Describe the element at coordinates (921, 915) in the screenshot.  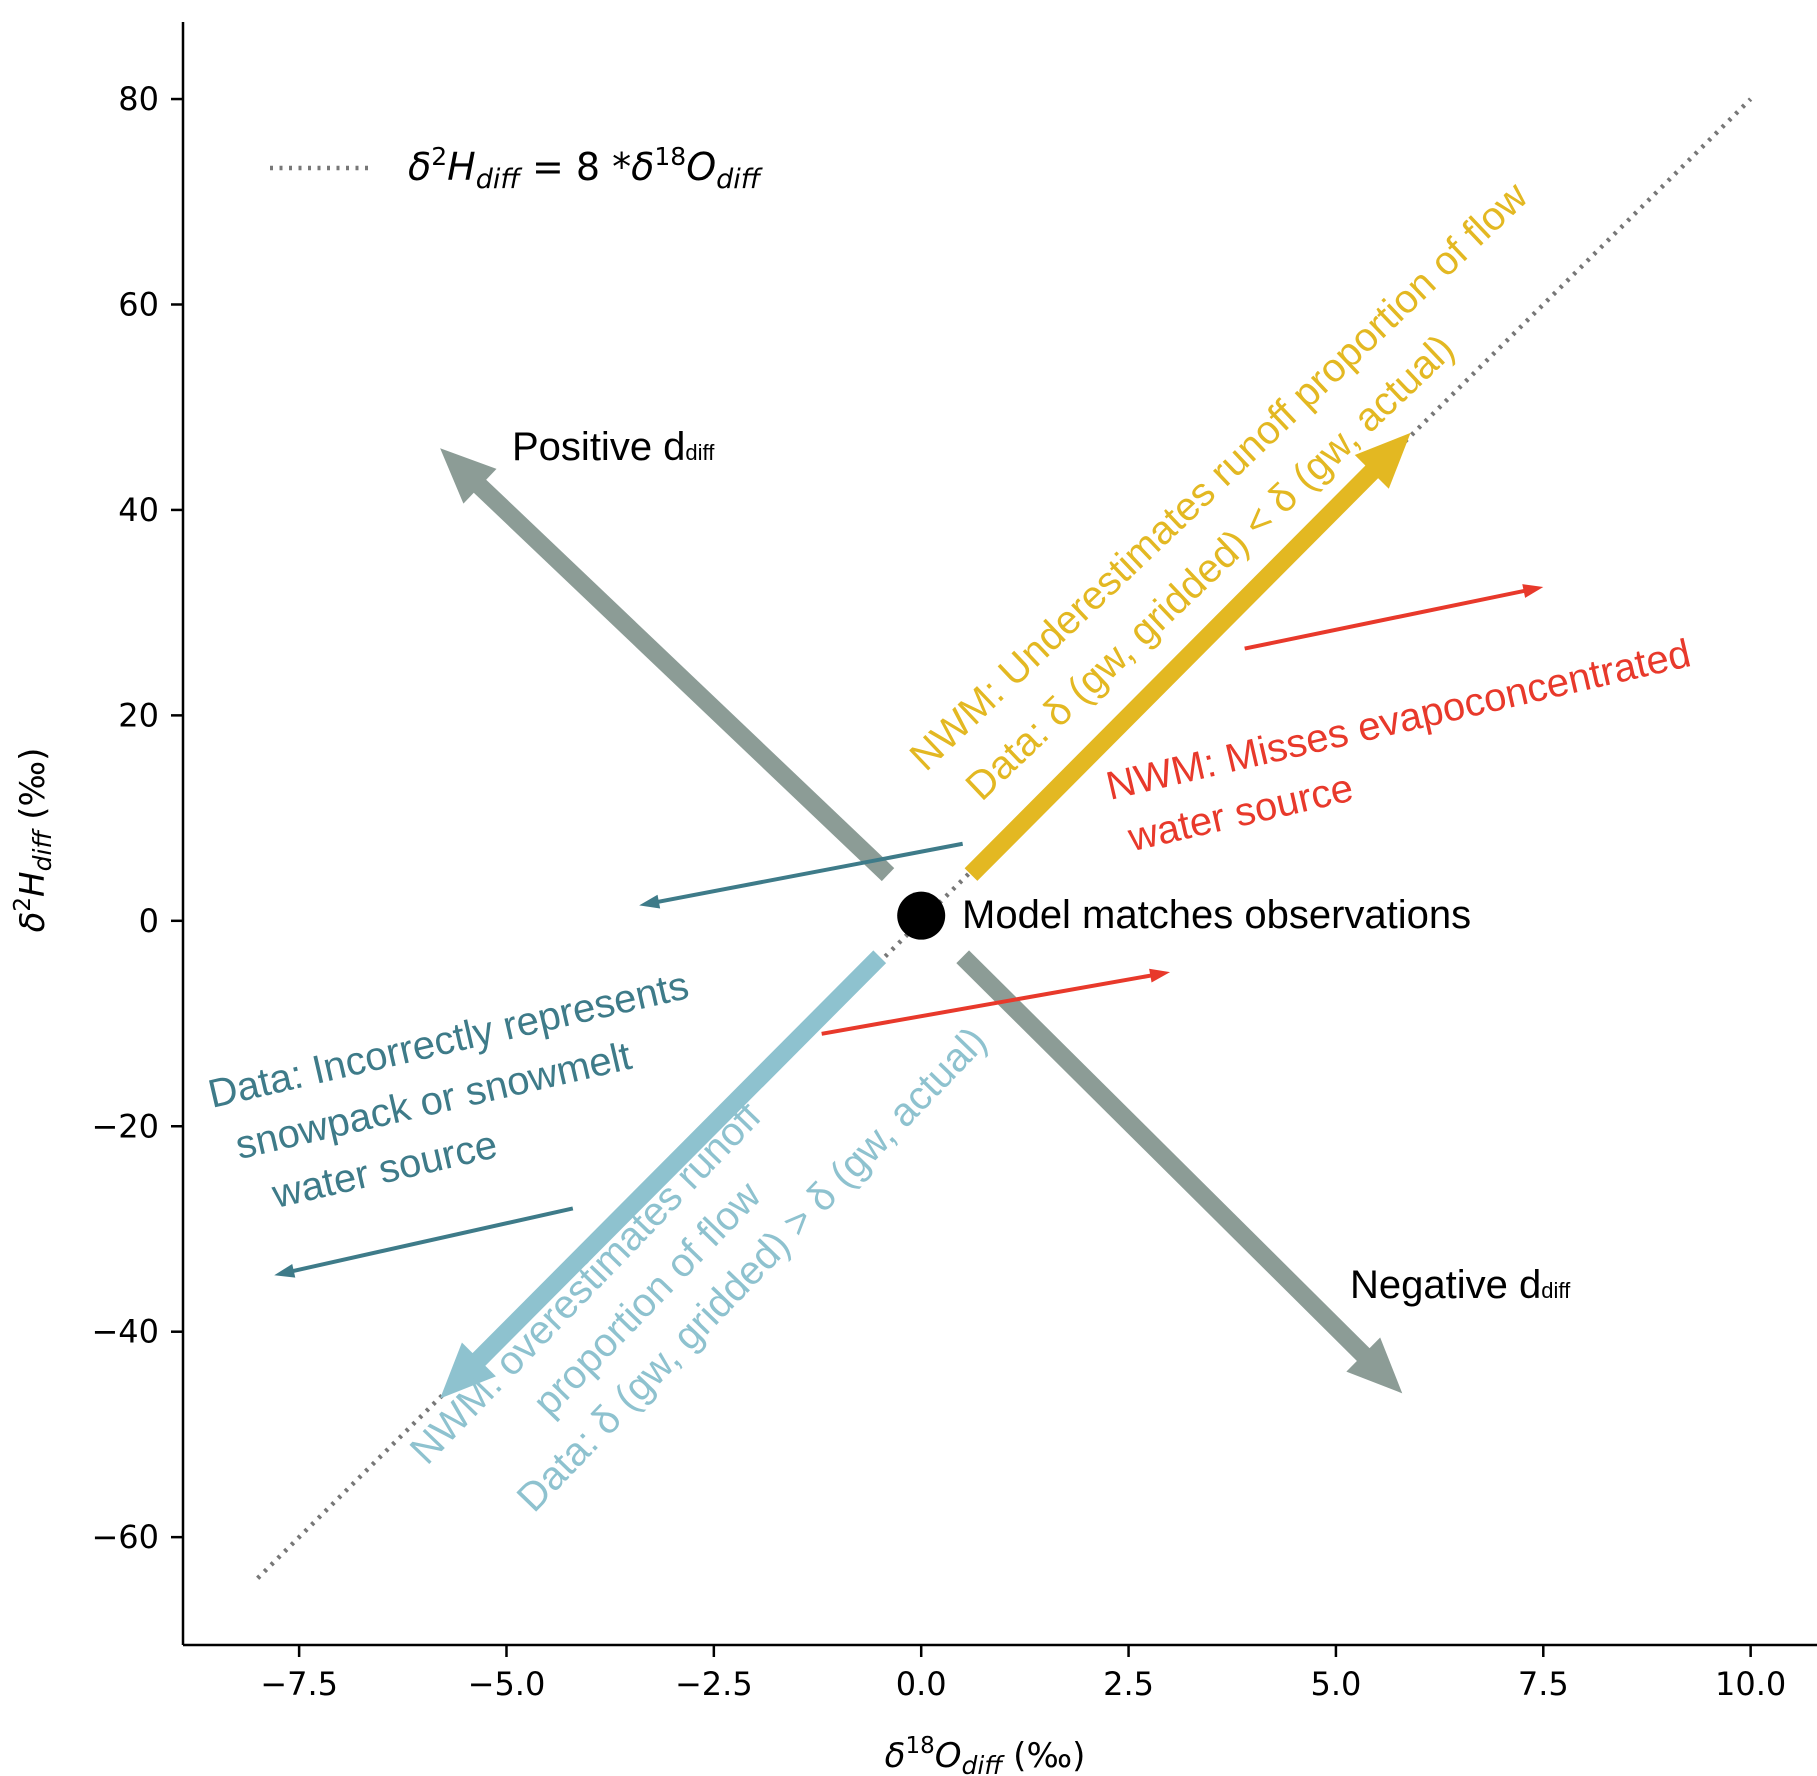
I see `model-point` at that location.